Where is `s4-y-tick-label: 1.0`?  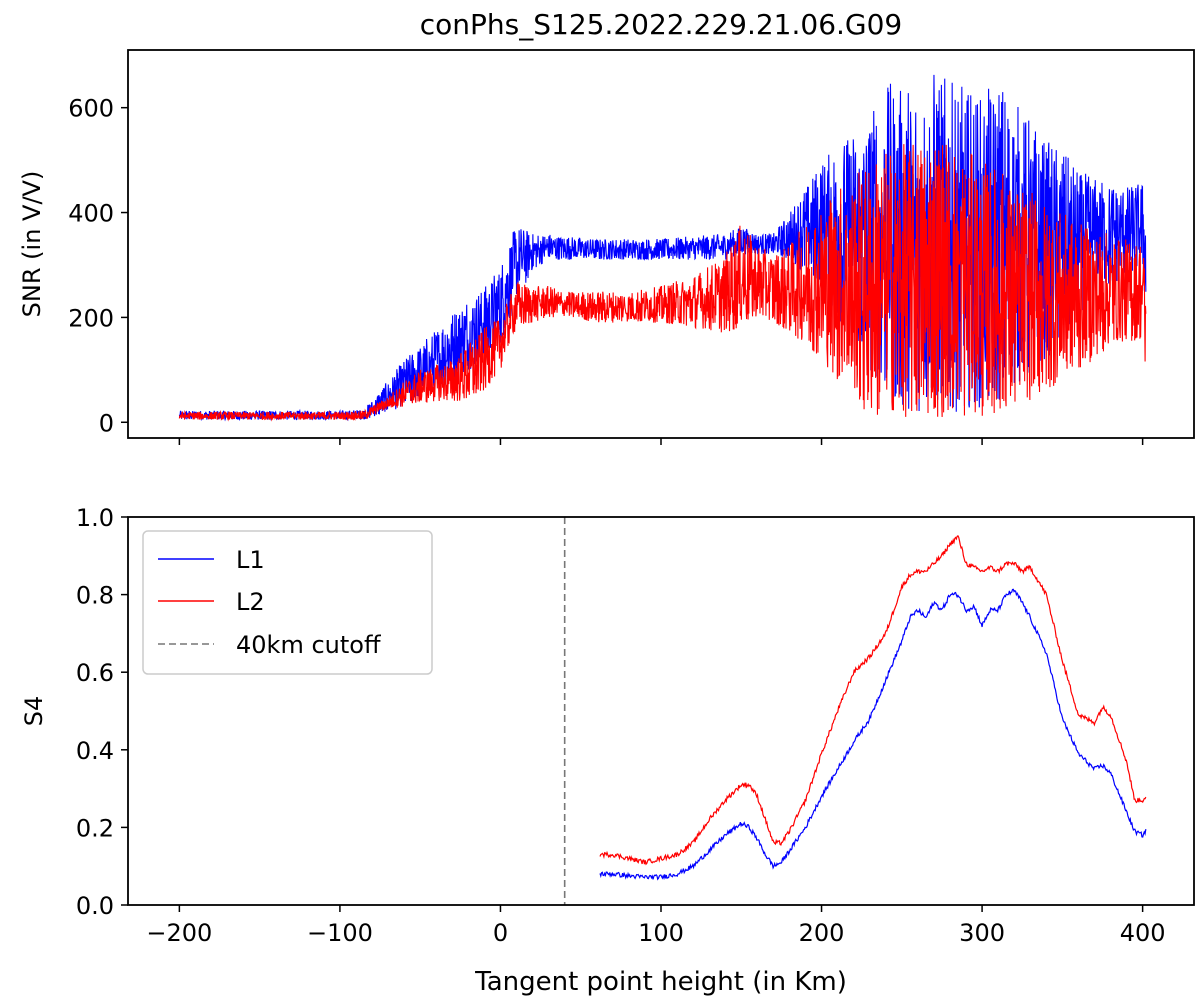
s4-y-tick-label: 1.0 is located at coordinates (95, 518).